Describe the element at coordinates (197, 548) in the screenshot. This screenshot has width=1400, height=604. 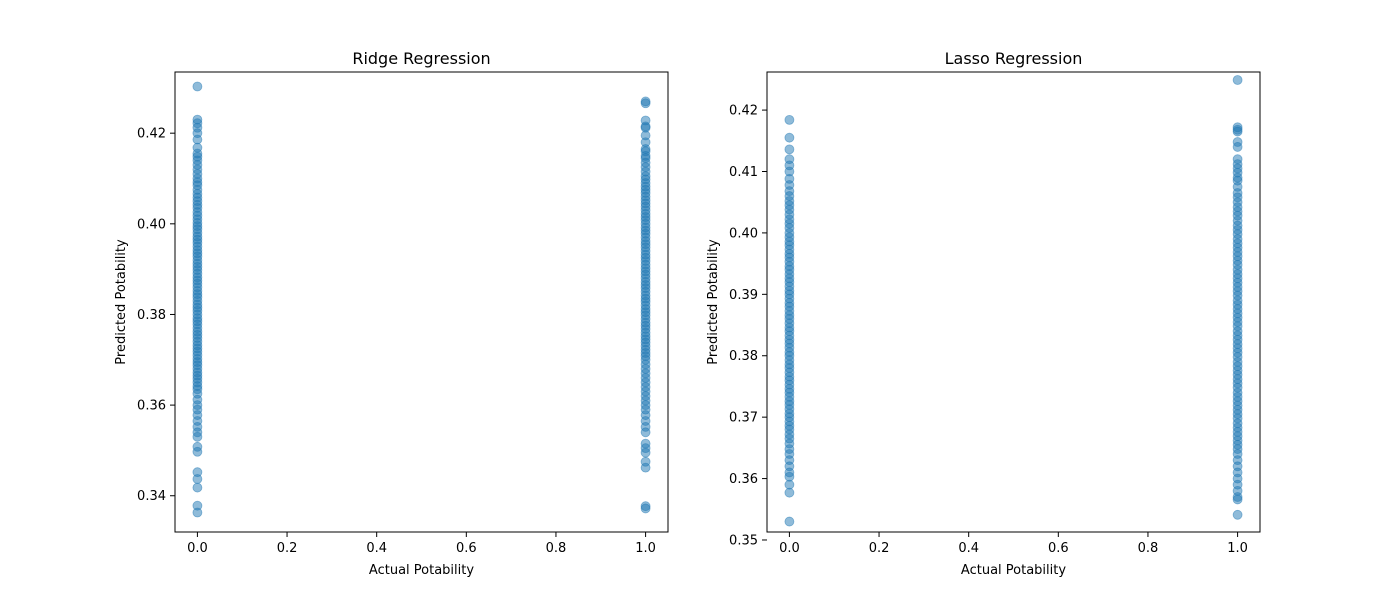
I see `ridge-x-tick-label-0: 0.0` at that location.